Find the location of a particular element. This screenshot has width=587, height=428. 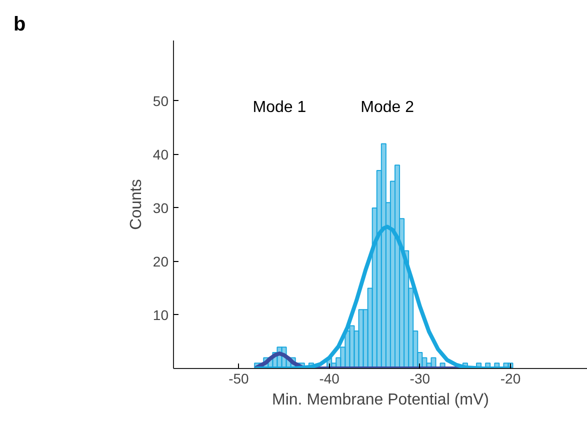

x-tick-label: -30 is located at coordinates (420, 378).